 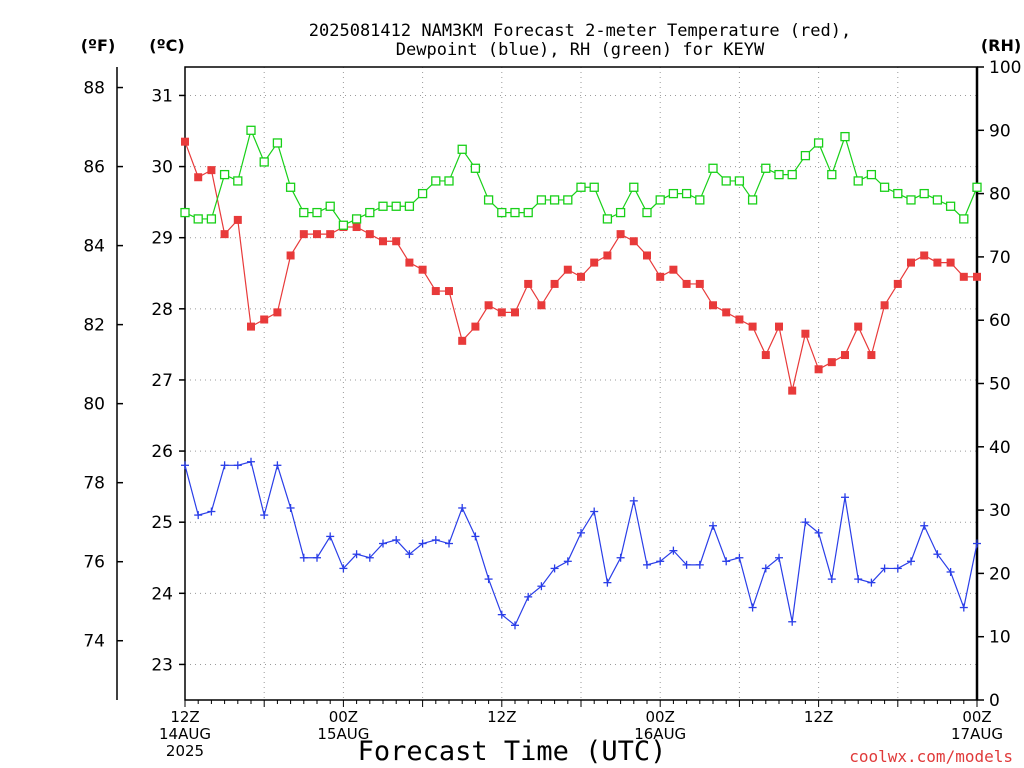 I want to click on fahrenheit-tick-label: 84, so click(x=94, y=247).